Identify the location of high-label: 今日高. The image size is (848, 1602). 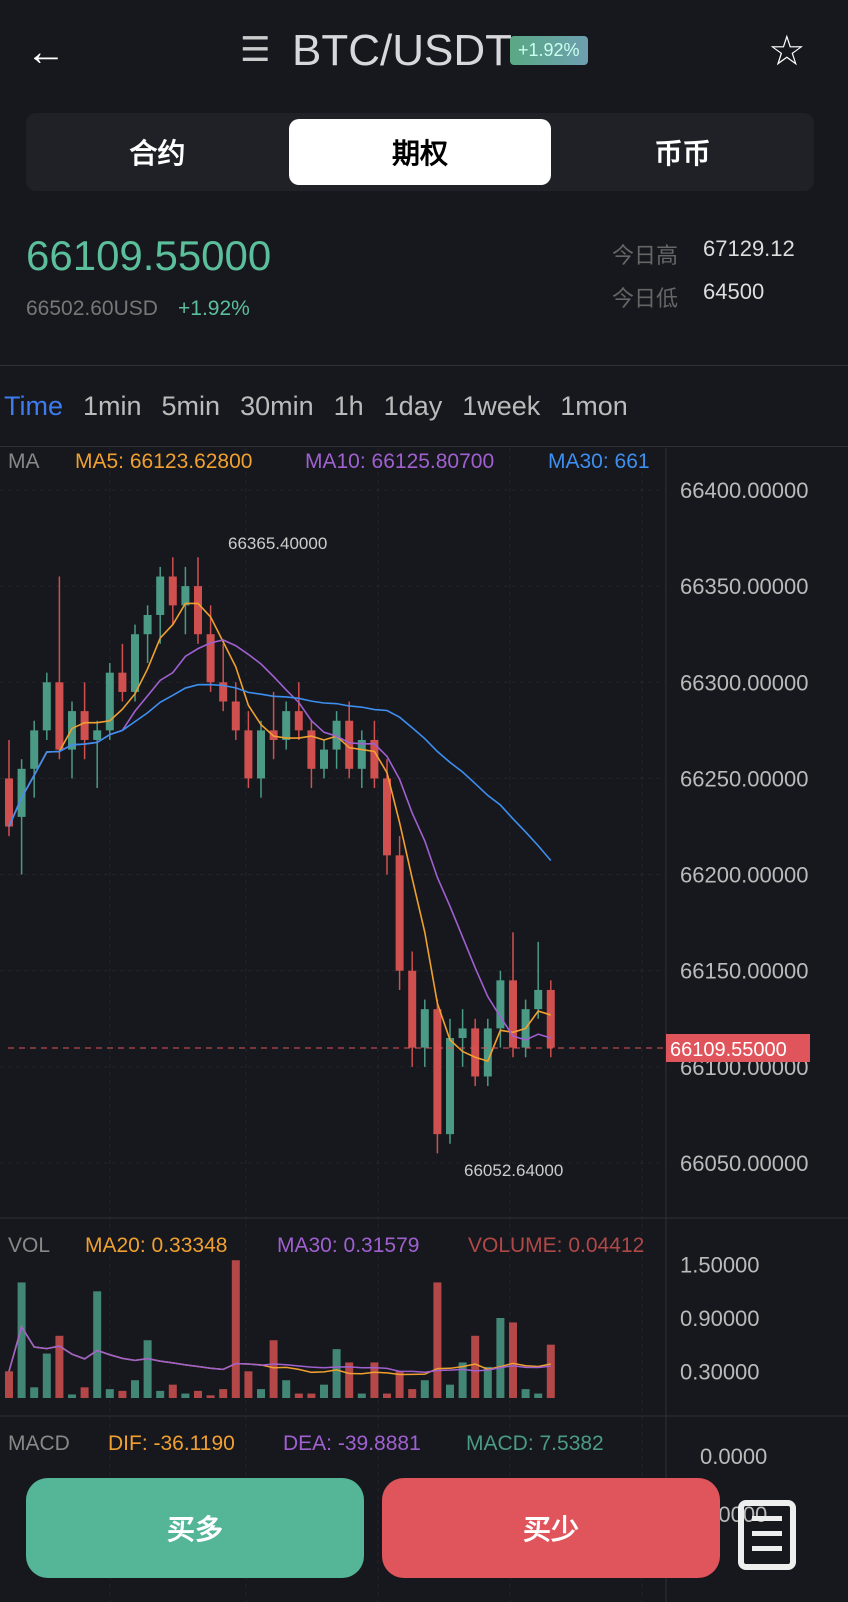
(645, 255).